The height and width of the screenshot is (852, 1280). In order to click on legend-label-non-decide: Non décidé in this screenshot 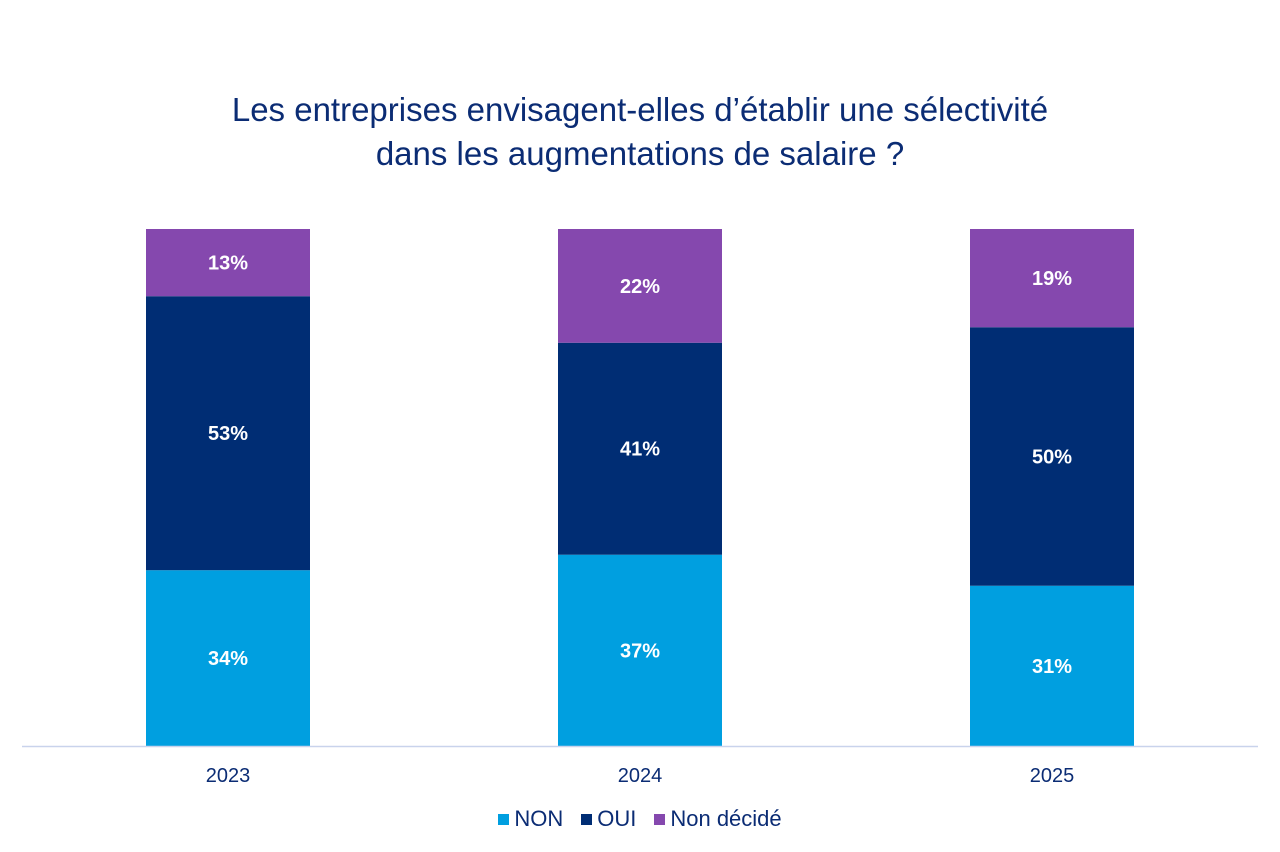, I will do `click(726, 818)`.